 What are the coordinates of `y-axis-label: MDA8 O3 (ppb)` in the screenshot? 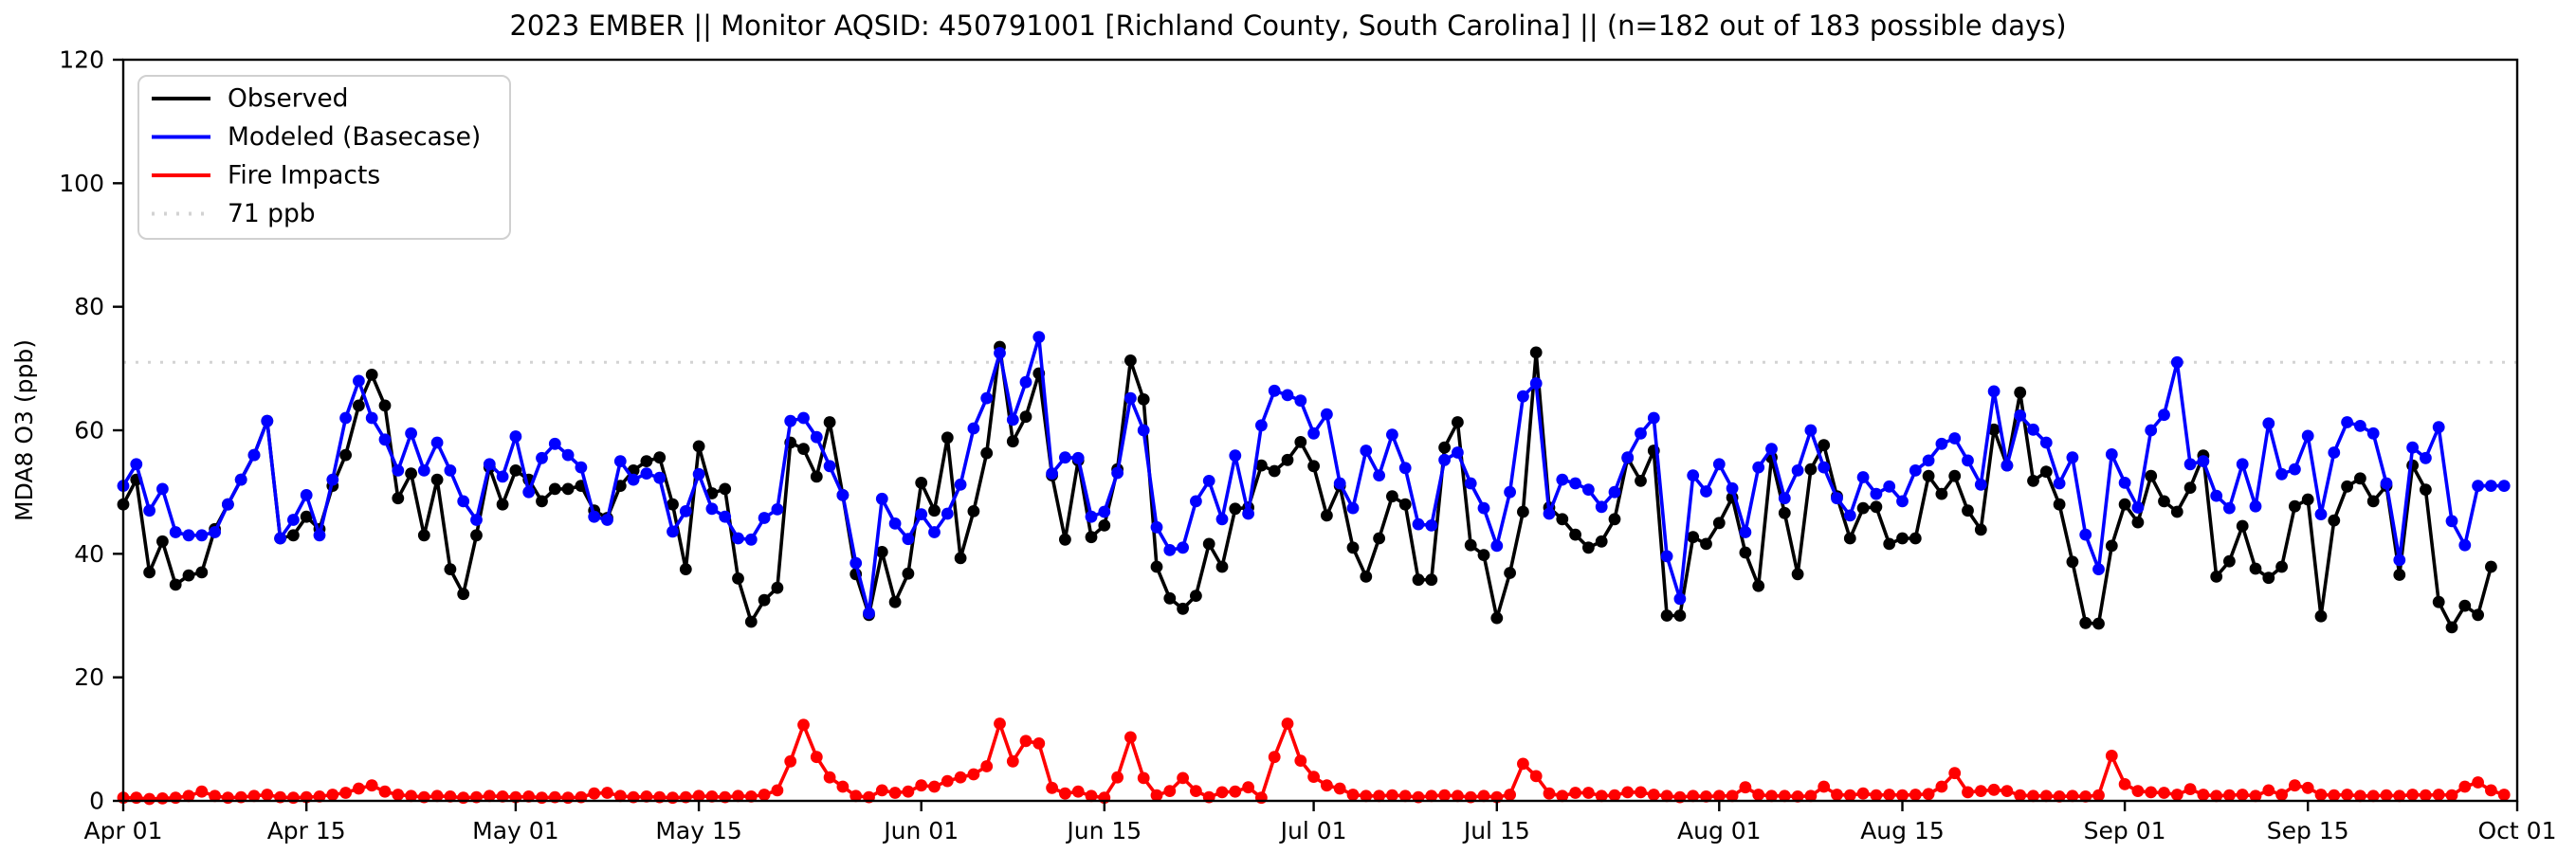 It's located at (24, 430).